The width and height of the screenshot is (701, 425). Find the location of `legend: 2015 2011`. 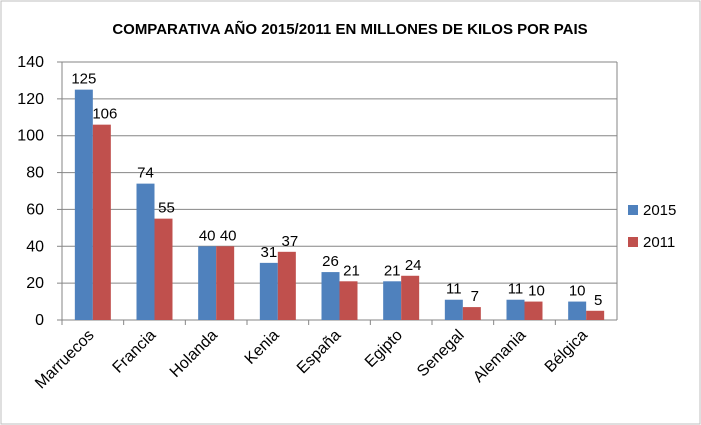

legend: 2015 2011 is located at coordinates (652, 226).